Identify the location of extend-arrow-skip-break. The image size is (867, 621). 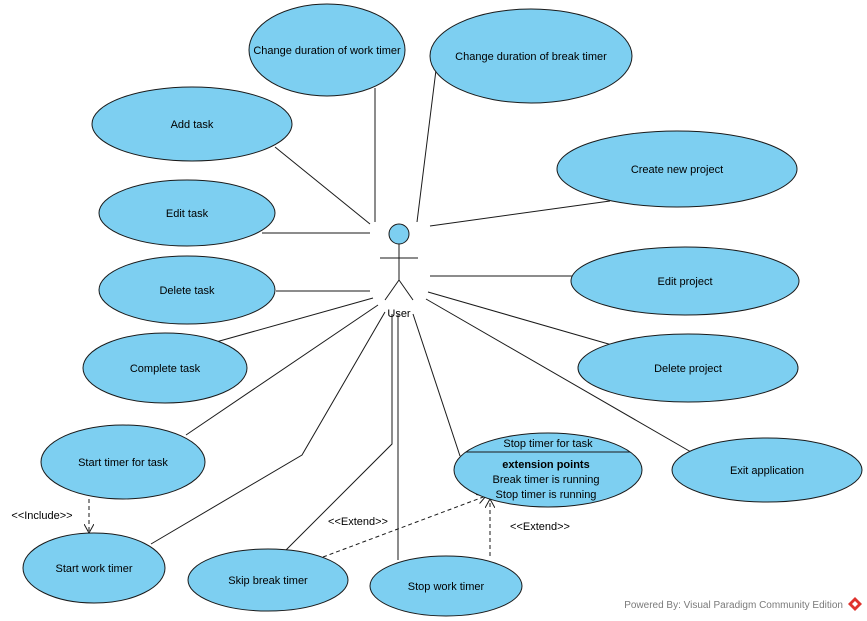
(404, 527).